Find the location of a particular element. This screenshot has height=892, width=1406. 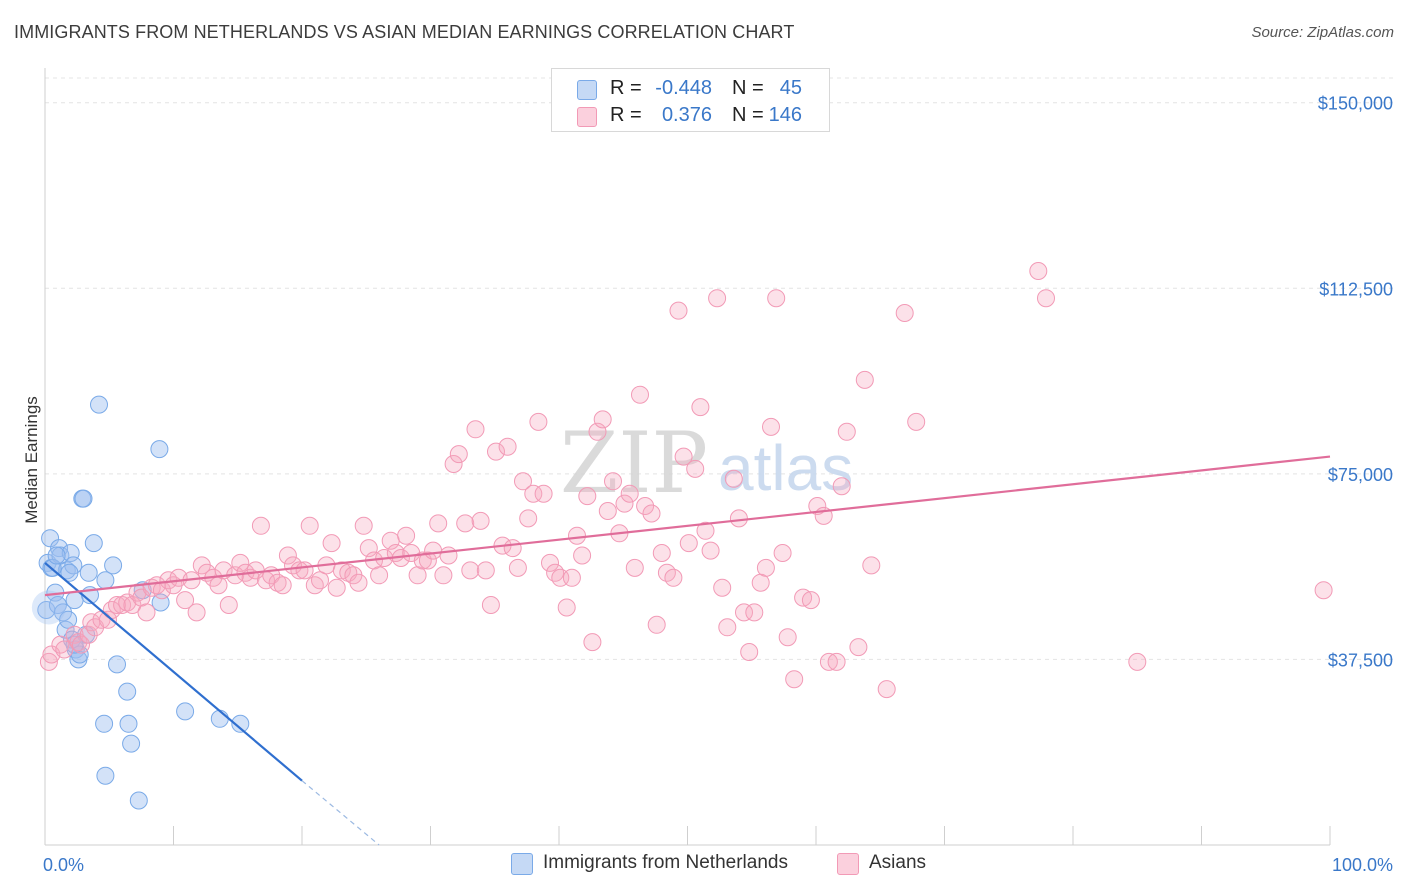

legend-n-label: N = is located at coordinates (748, 88).